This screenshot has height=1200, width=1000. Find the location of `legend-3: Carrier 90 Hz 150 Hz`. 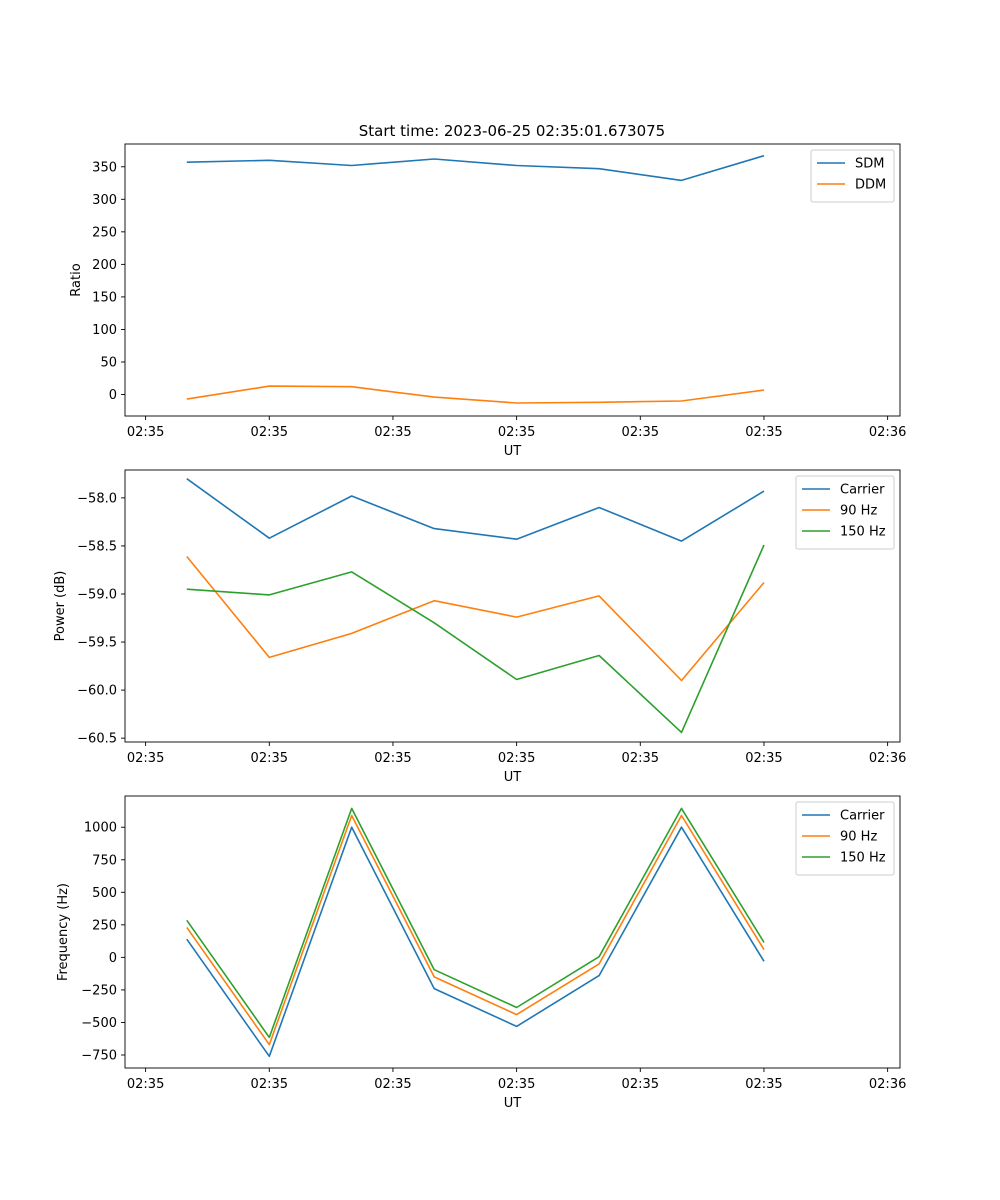

legend-3: Carrier 90 Hz 150 Hz is located at coordinates (845, 838).